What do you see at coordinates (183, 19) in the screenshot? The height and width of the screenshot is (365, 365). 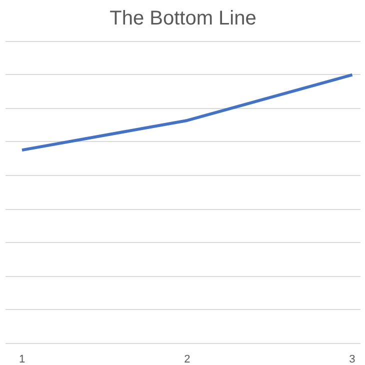 I see `chart-title: The Bottom Line` at bounding box center [183, 19].